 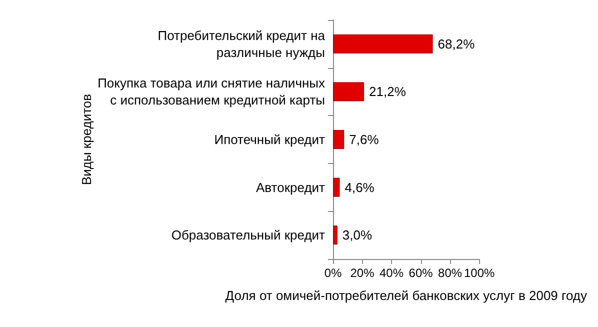 I want to click on x-tick-label: 80%, so click(x=450, y=273).